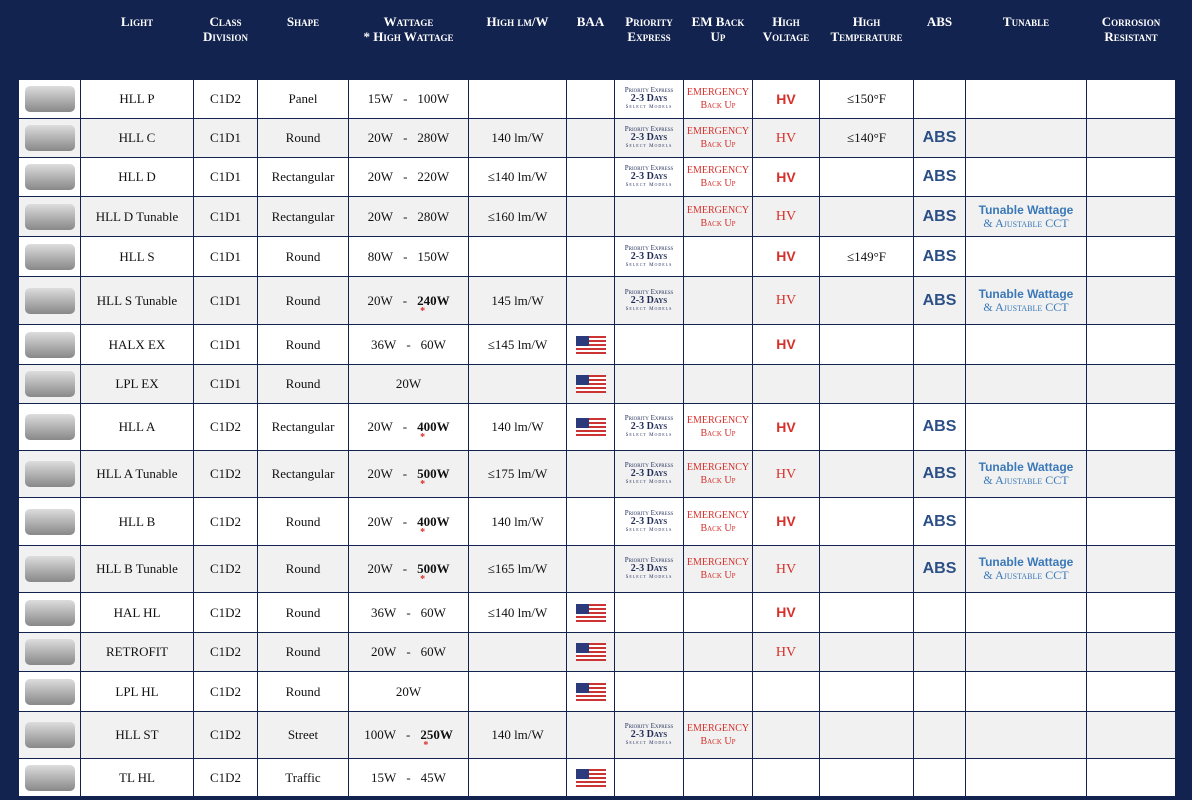 The image size is (1192, 800). Describe the element at coordinates (137, 177) in the screenshot. I see `light-name: HLL D` at that location.